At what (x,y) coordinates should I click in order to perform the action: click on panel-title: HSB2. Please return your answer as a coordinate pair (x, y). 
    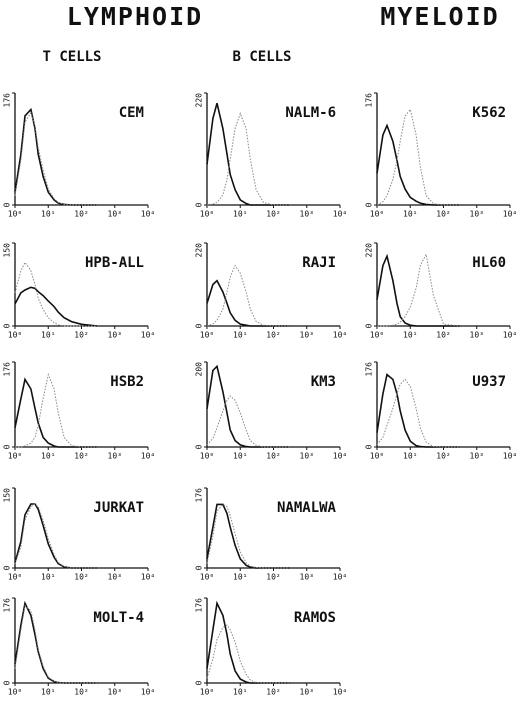
    Looking at the image, I should click on (127, 382).